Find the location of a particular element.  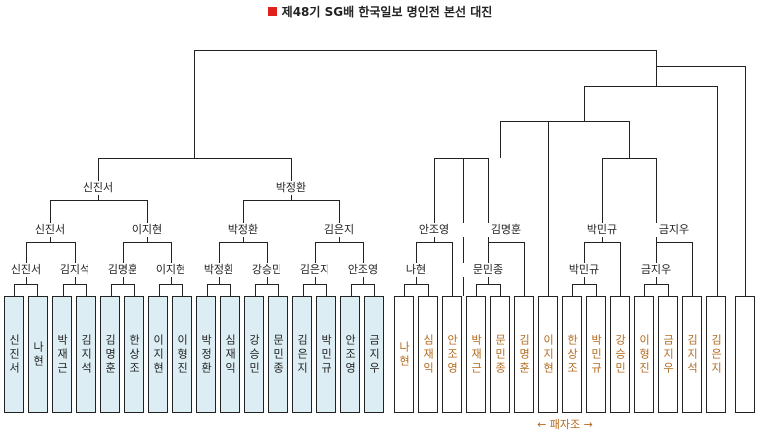

repechage-r2-winner-label-1: 안조영 is located at coordinates (434, 230).